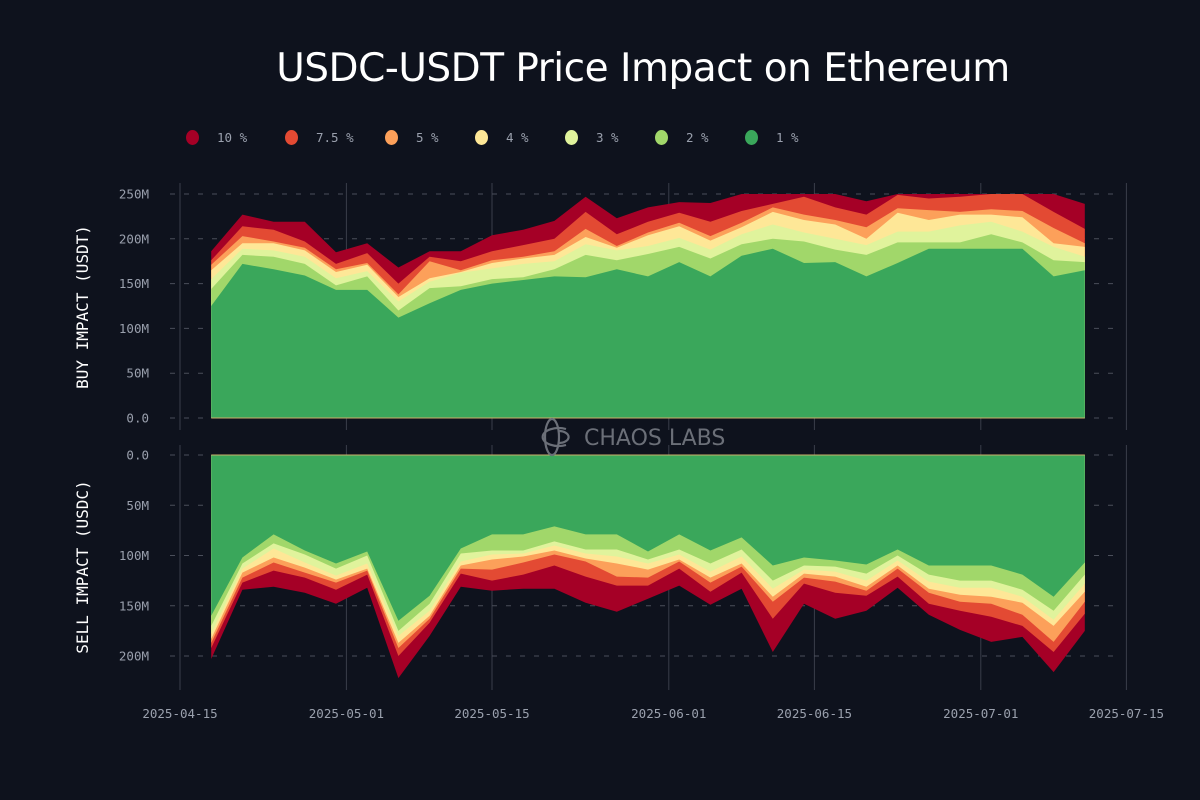 This screenshot has width=1200, height=800. Describe the element at coordinates (491, 713) in the screenshot. I see `x-tick-label: 2025-05-15` at that location.